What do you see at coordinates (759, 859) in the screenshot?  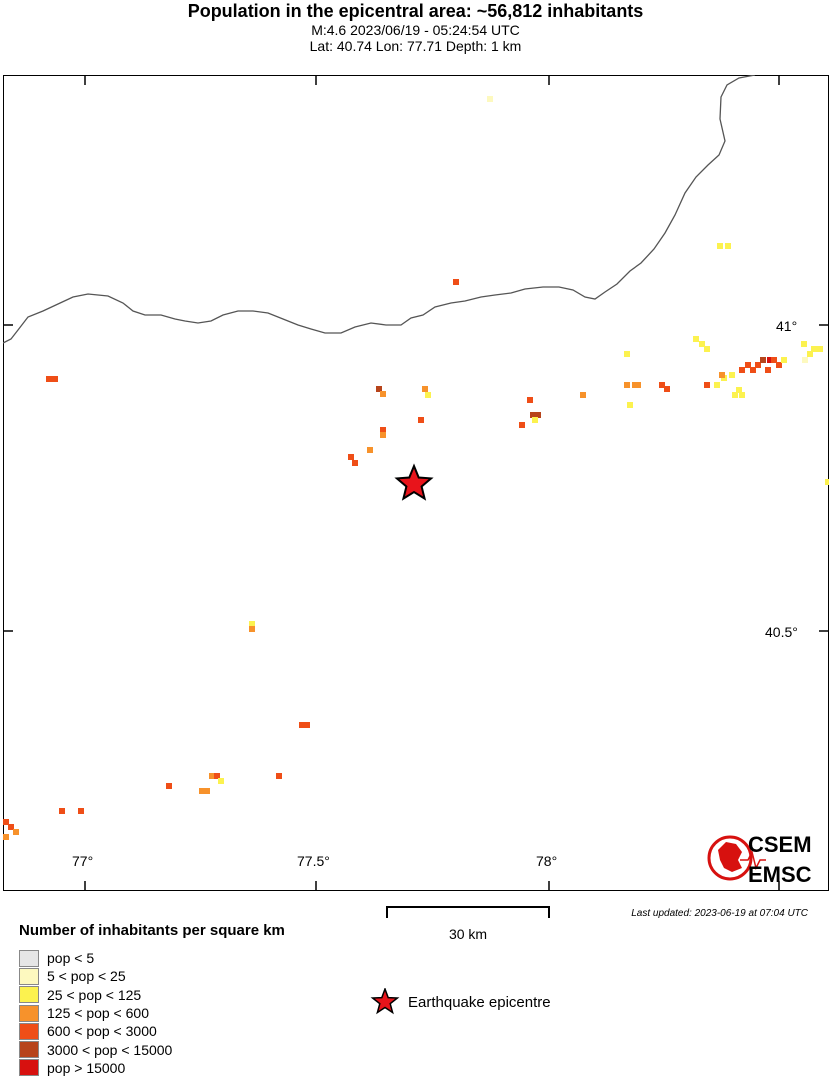 I see `emsc-logo: CSEM EMSC` at bounding box center [759, 859].